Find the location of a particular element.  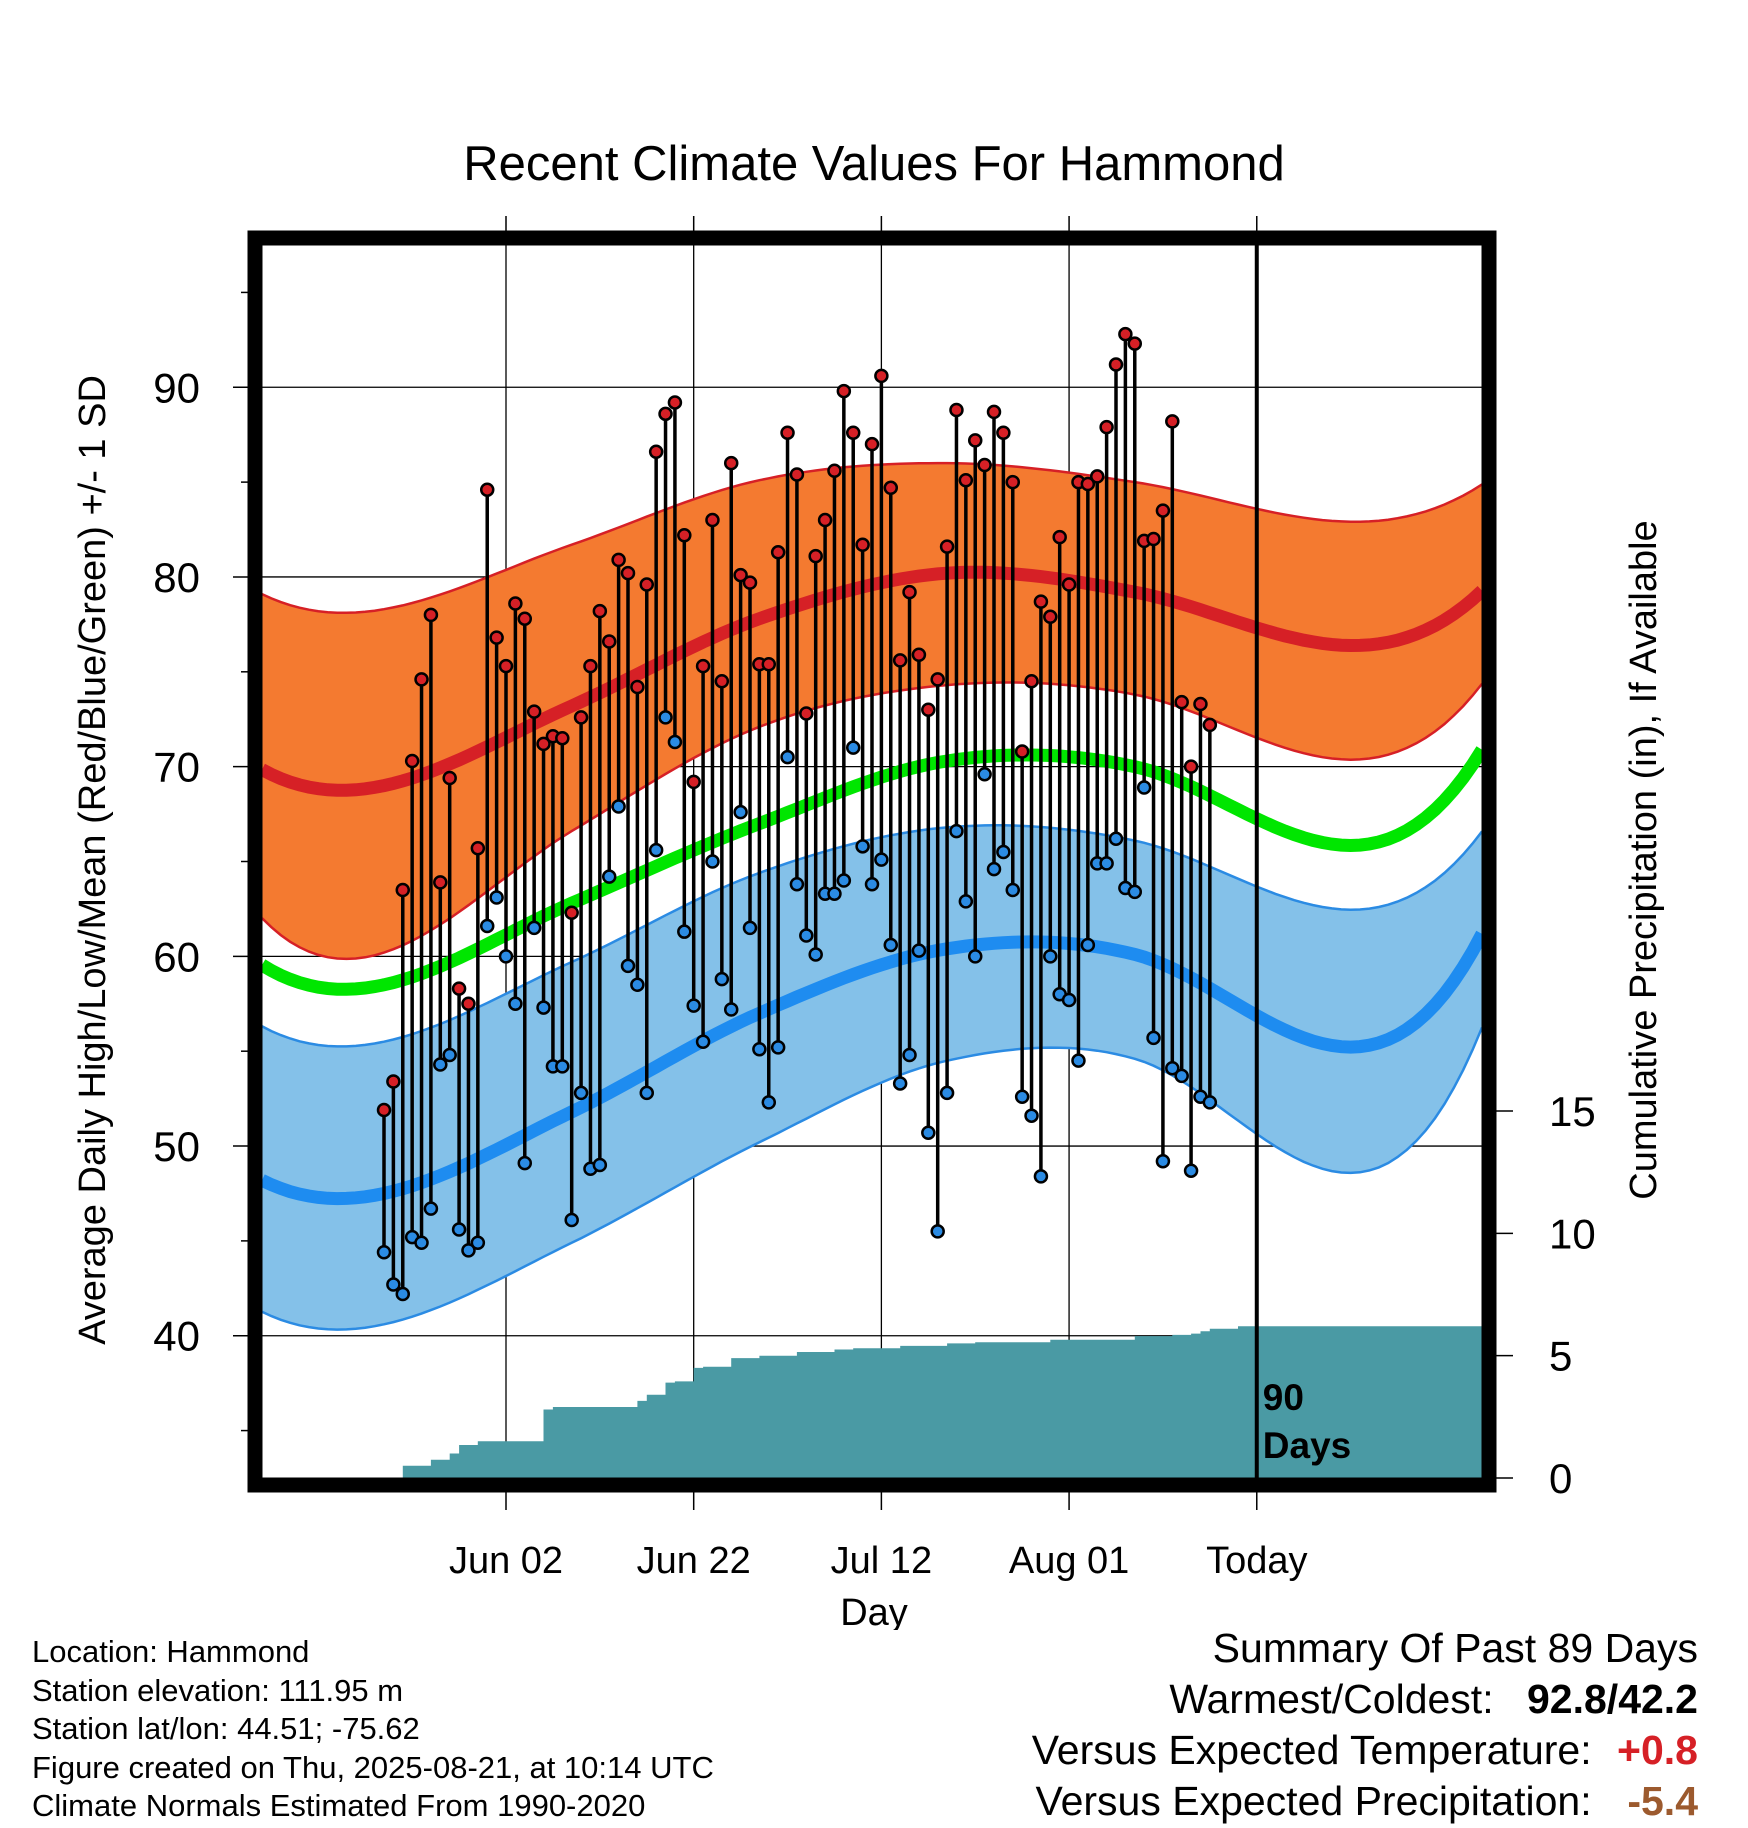

y-tick-label: 50 is located at coordinates (176, 1146).